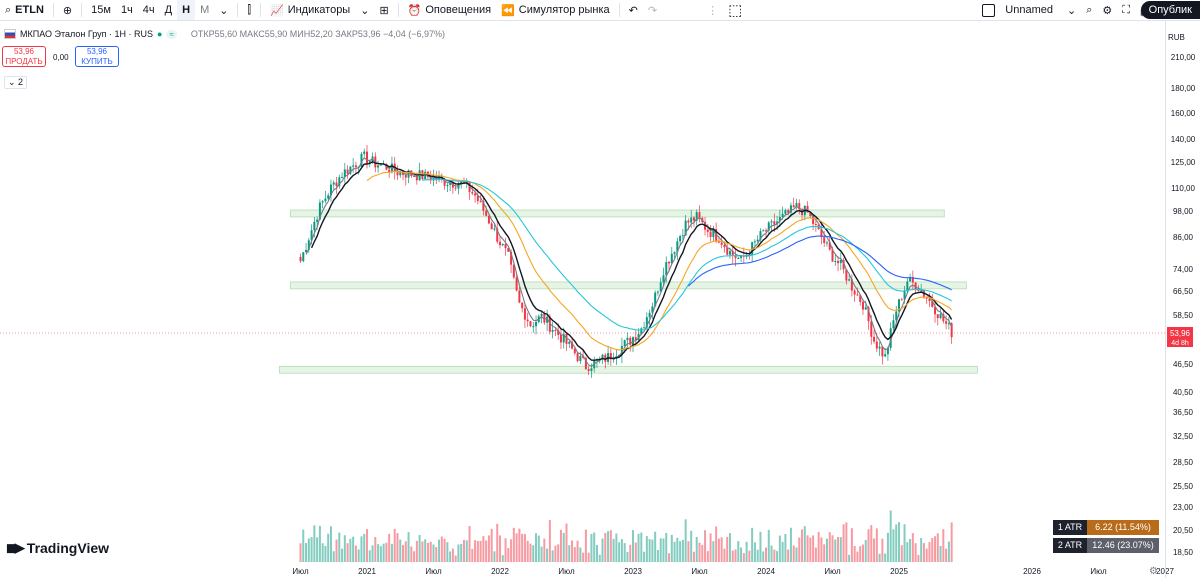 The image size is (1200, 578). I want to click on price-tick-label: 32,50, so click(1183, 436).